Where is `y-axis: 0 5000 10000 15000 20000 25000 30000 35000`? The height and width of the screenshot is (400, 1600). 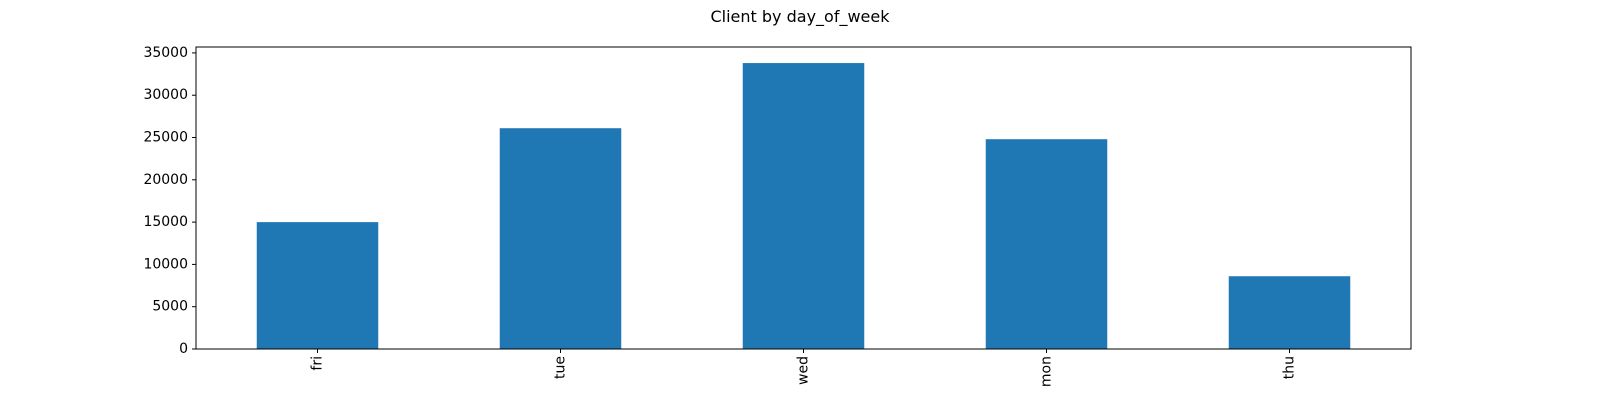
y-axis: 0 5000 10000 15000 20000 25000 30000 35000 is located at coordinates (169, 201).